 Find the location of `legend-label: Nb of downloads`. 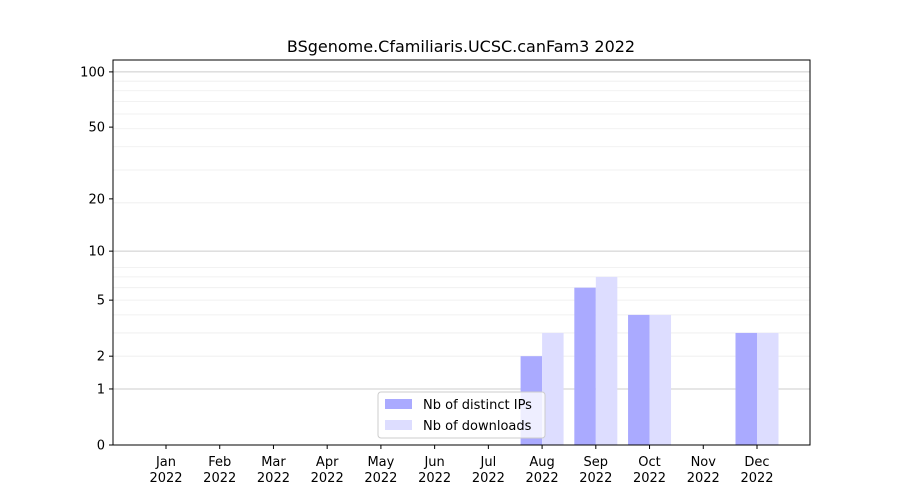

legend-label: Nb of downloads is located at coordinates (477, 426).